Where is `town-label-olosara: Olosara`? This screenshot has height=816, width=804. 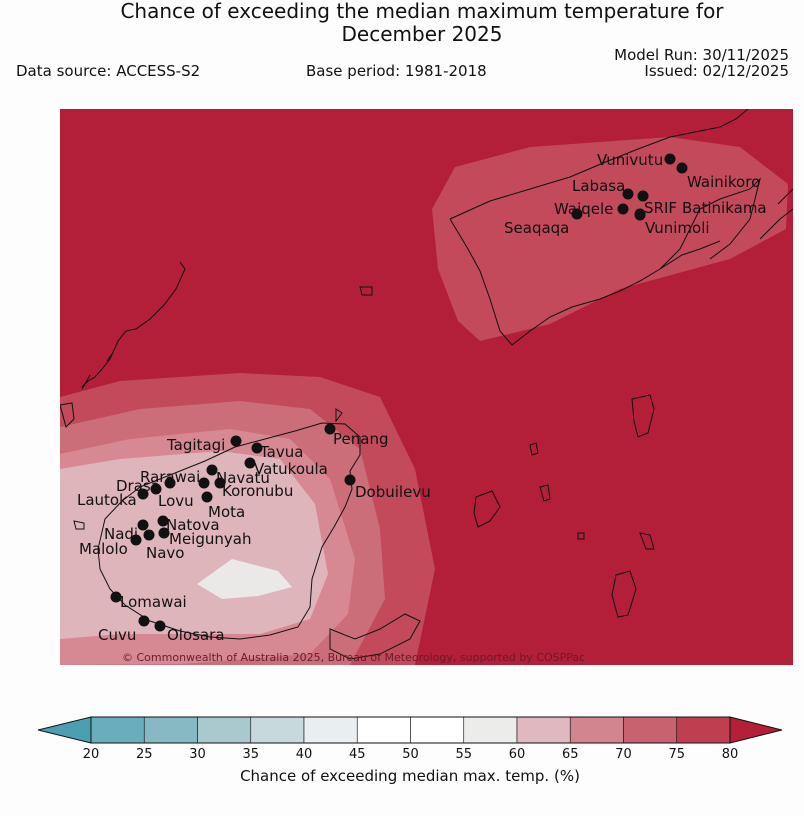 town-label-olosara: Olosara is located at coordinates (196, 635).